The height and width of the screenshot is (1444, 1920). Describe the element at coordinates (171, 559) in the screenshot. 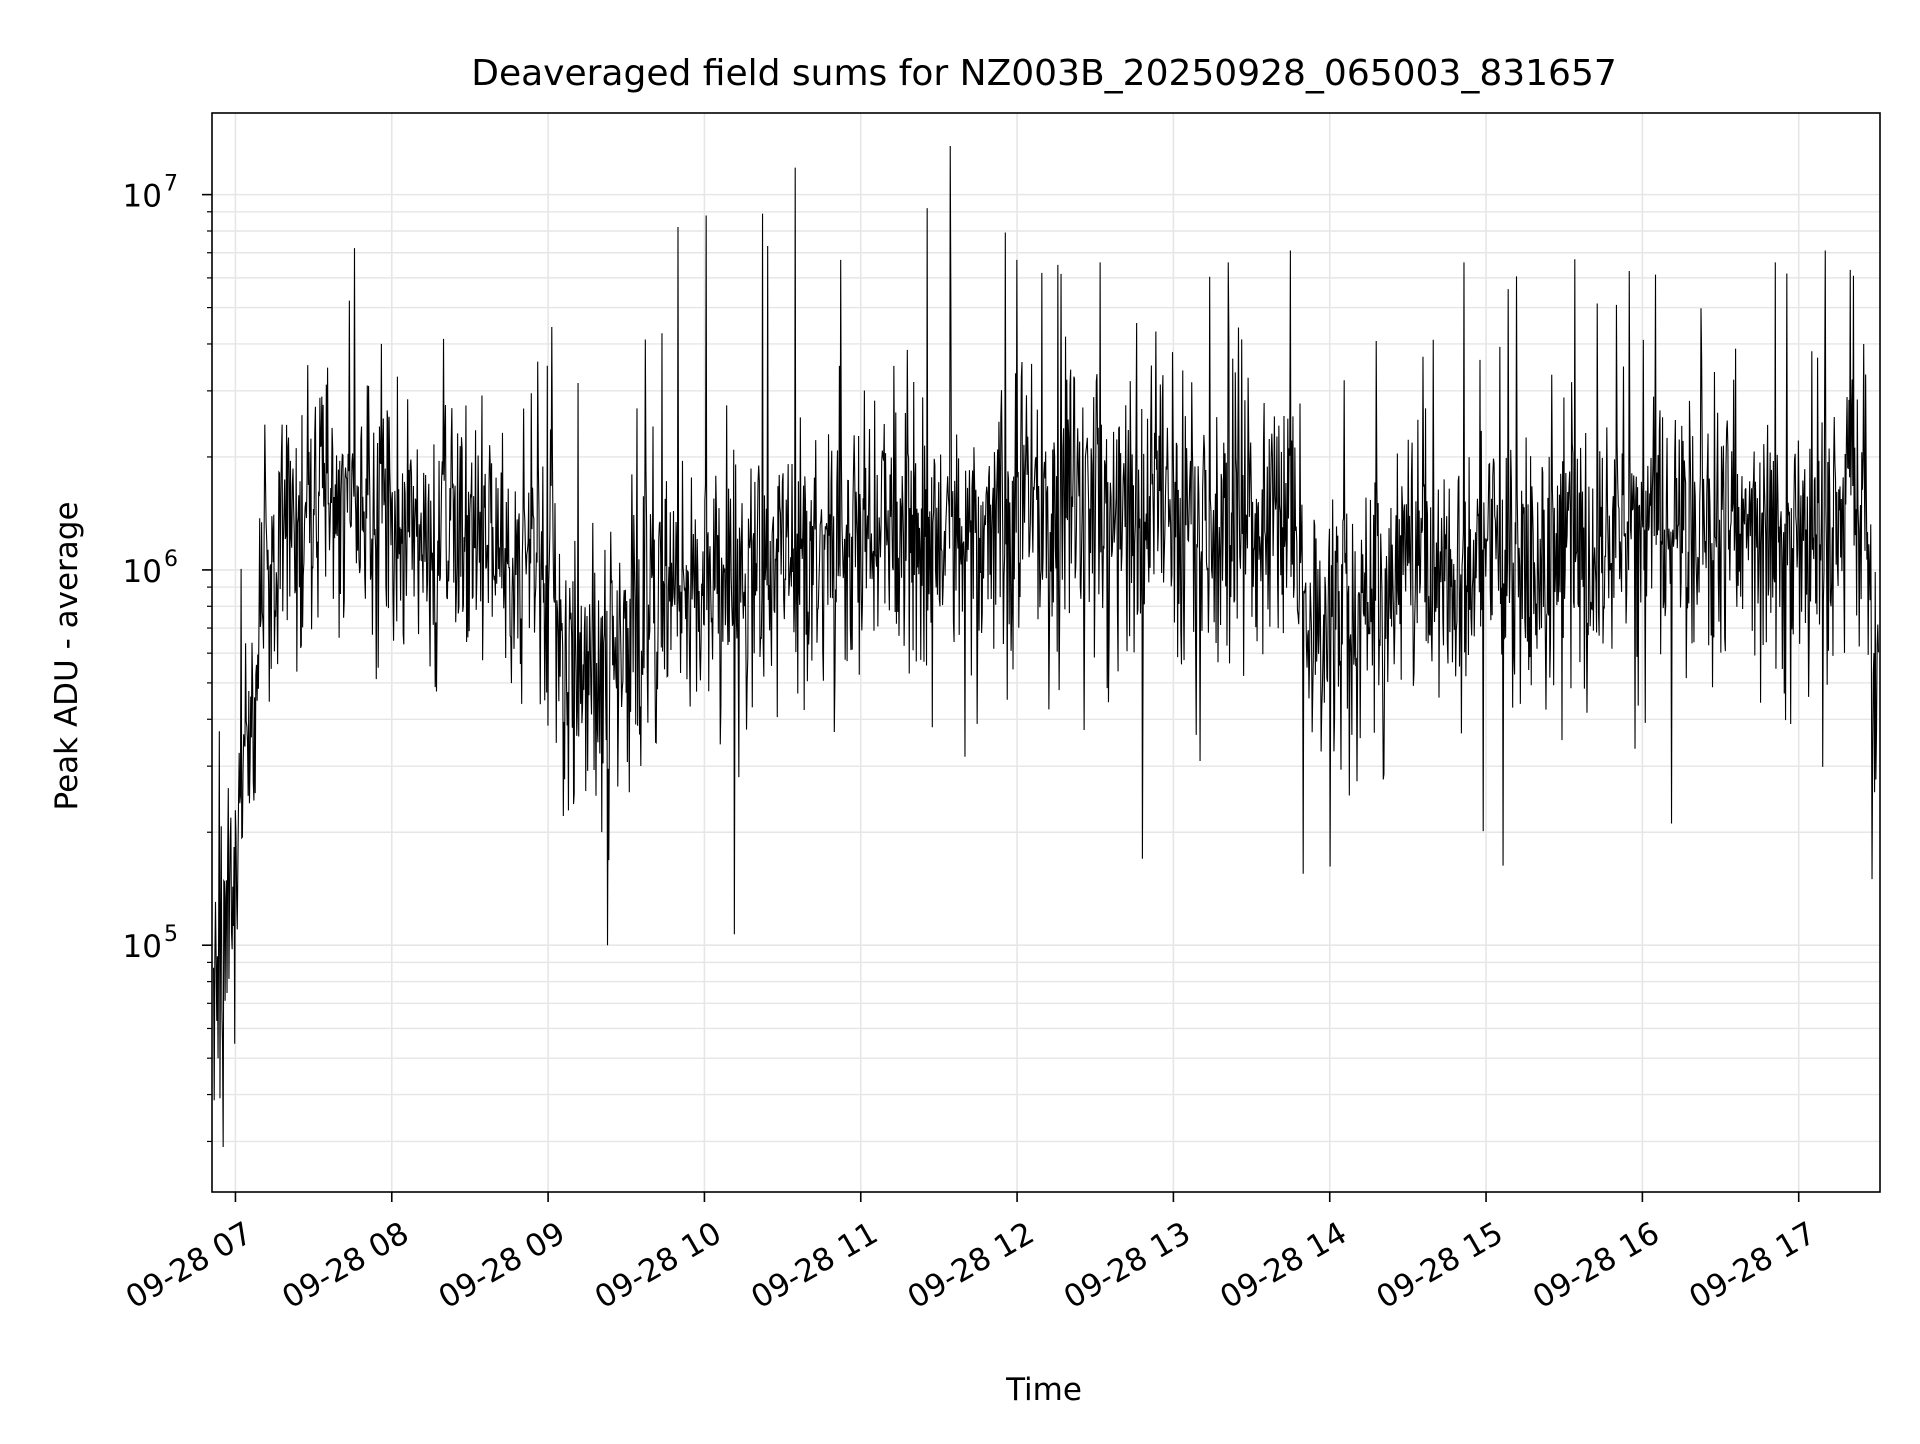

I see `y-tick-exponent: 6` at that location.